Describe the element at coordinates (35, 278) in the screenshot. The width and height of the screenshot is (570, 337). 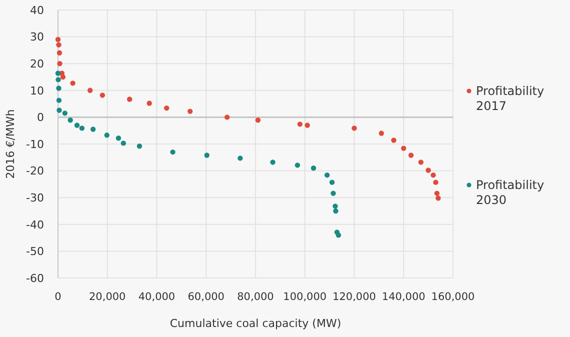
I see `y-tick-label: -60` at that location.